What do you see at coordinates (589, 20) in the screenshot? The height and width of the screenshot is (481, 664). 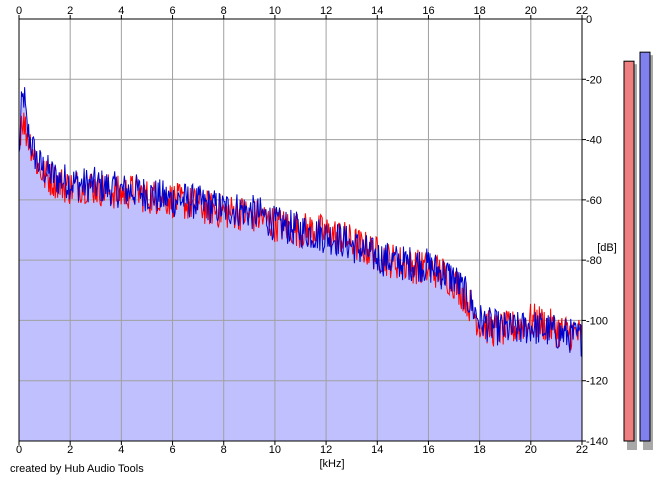 I see `y-tick-label: 0` at bounding box center [589, 20].